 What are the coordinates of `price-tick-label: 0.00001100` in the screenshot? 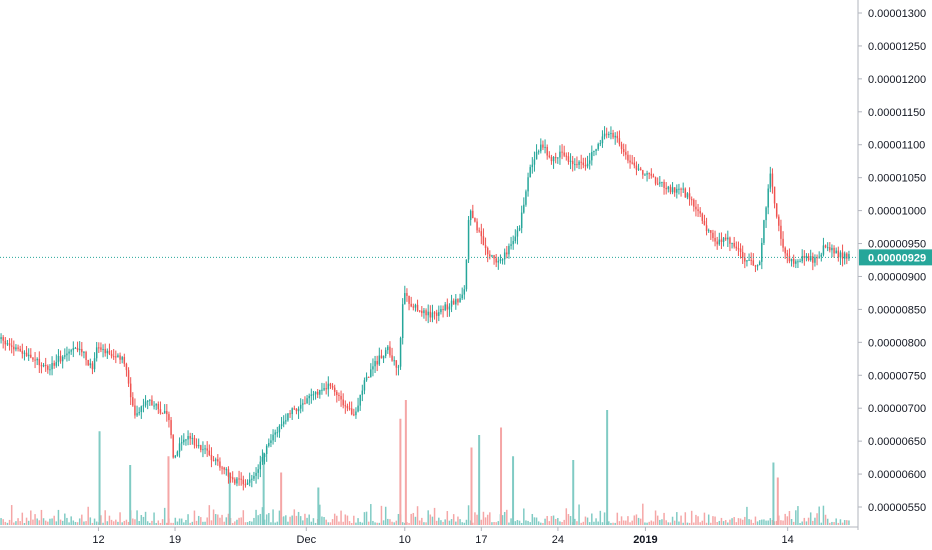 It's located at (896, 146).